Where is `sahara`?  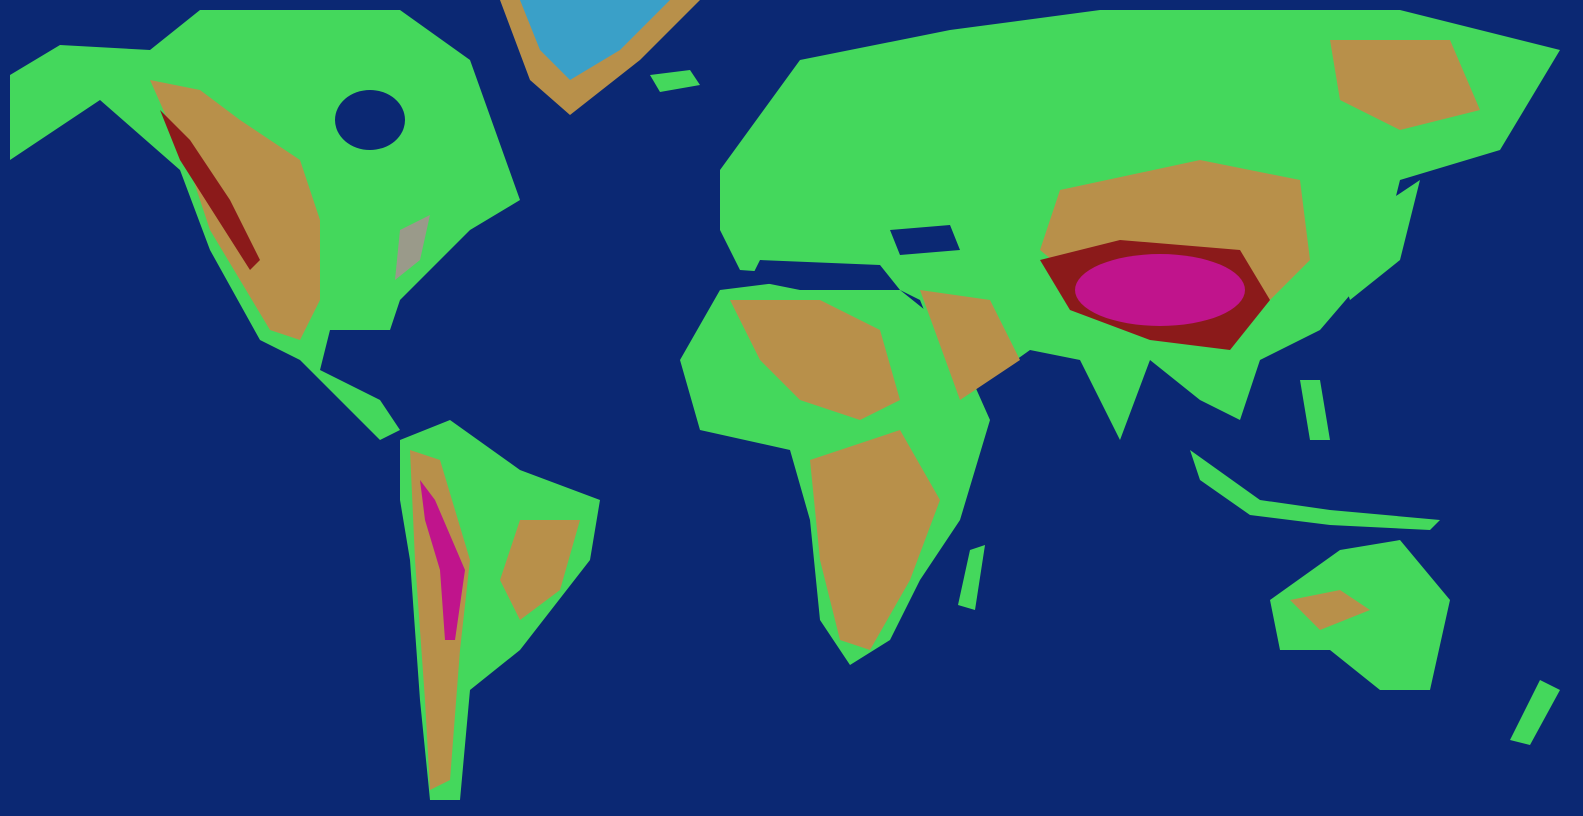
sahara is located at coordinates (815, 360).